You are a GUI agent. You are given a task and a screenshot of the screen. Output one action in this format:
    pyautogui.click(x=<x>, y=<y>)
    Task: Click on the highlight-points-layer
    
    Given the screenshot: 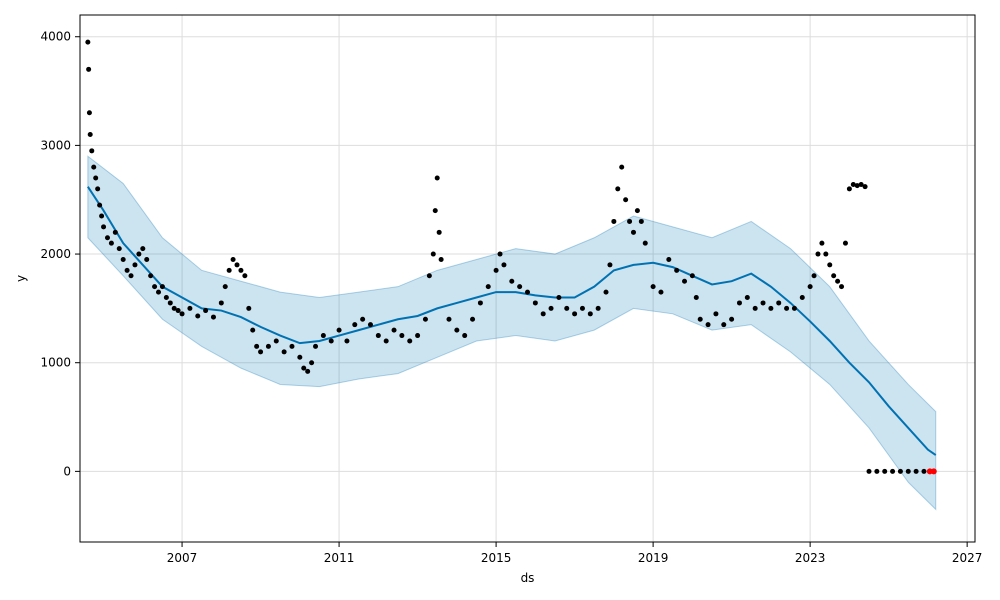 What is the action you would take?
    pyautogui.click(x=931, y=471)
    